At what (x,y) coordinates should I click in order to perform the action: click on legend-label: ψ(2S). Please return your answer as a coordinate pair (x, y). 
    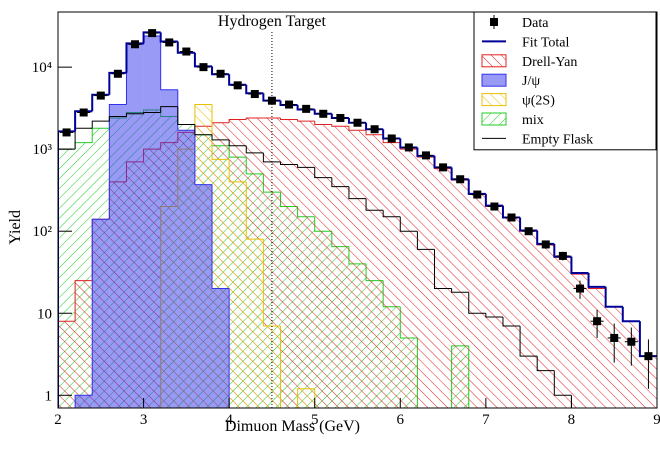
    Looking at the image, I should click on (538, 101).